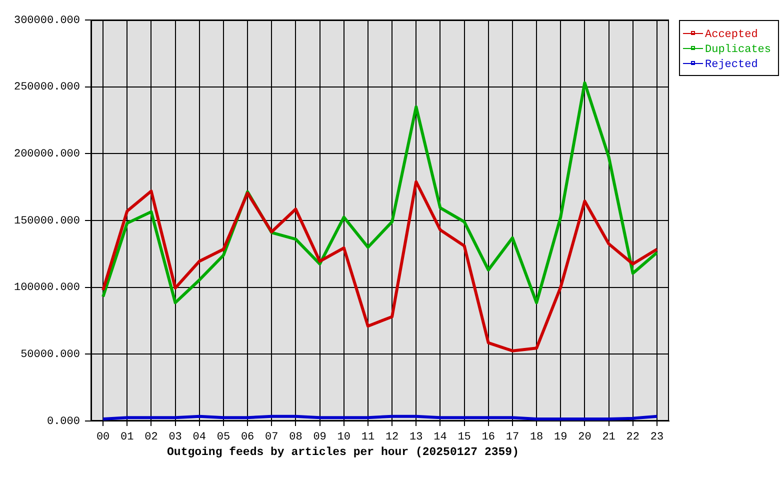 This screenshot has height=480, width=780. What do you see at coordinates (343, 452) in the screenshot?
I see `x-axis-title: Outgoing feeds by articles per hour (20250127 2359)` at bounding box center [343, 452].